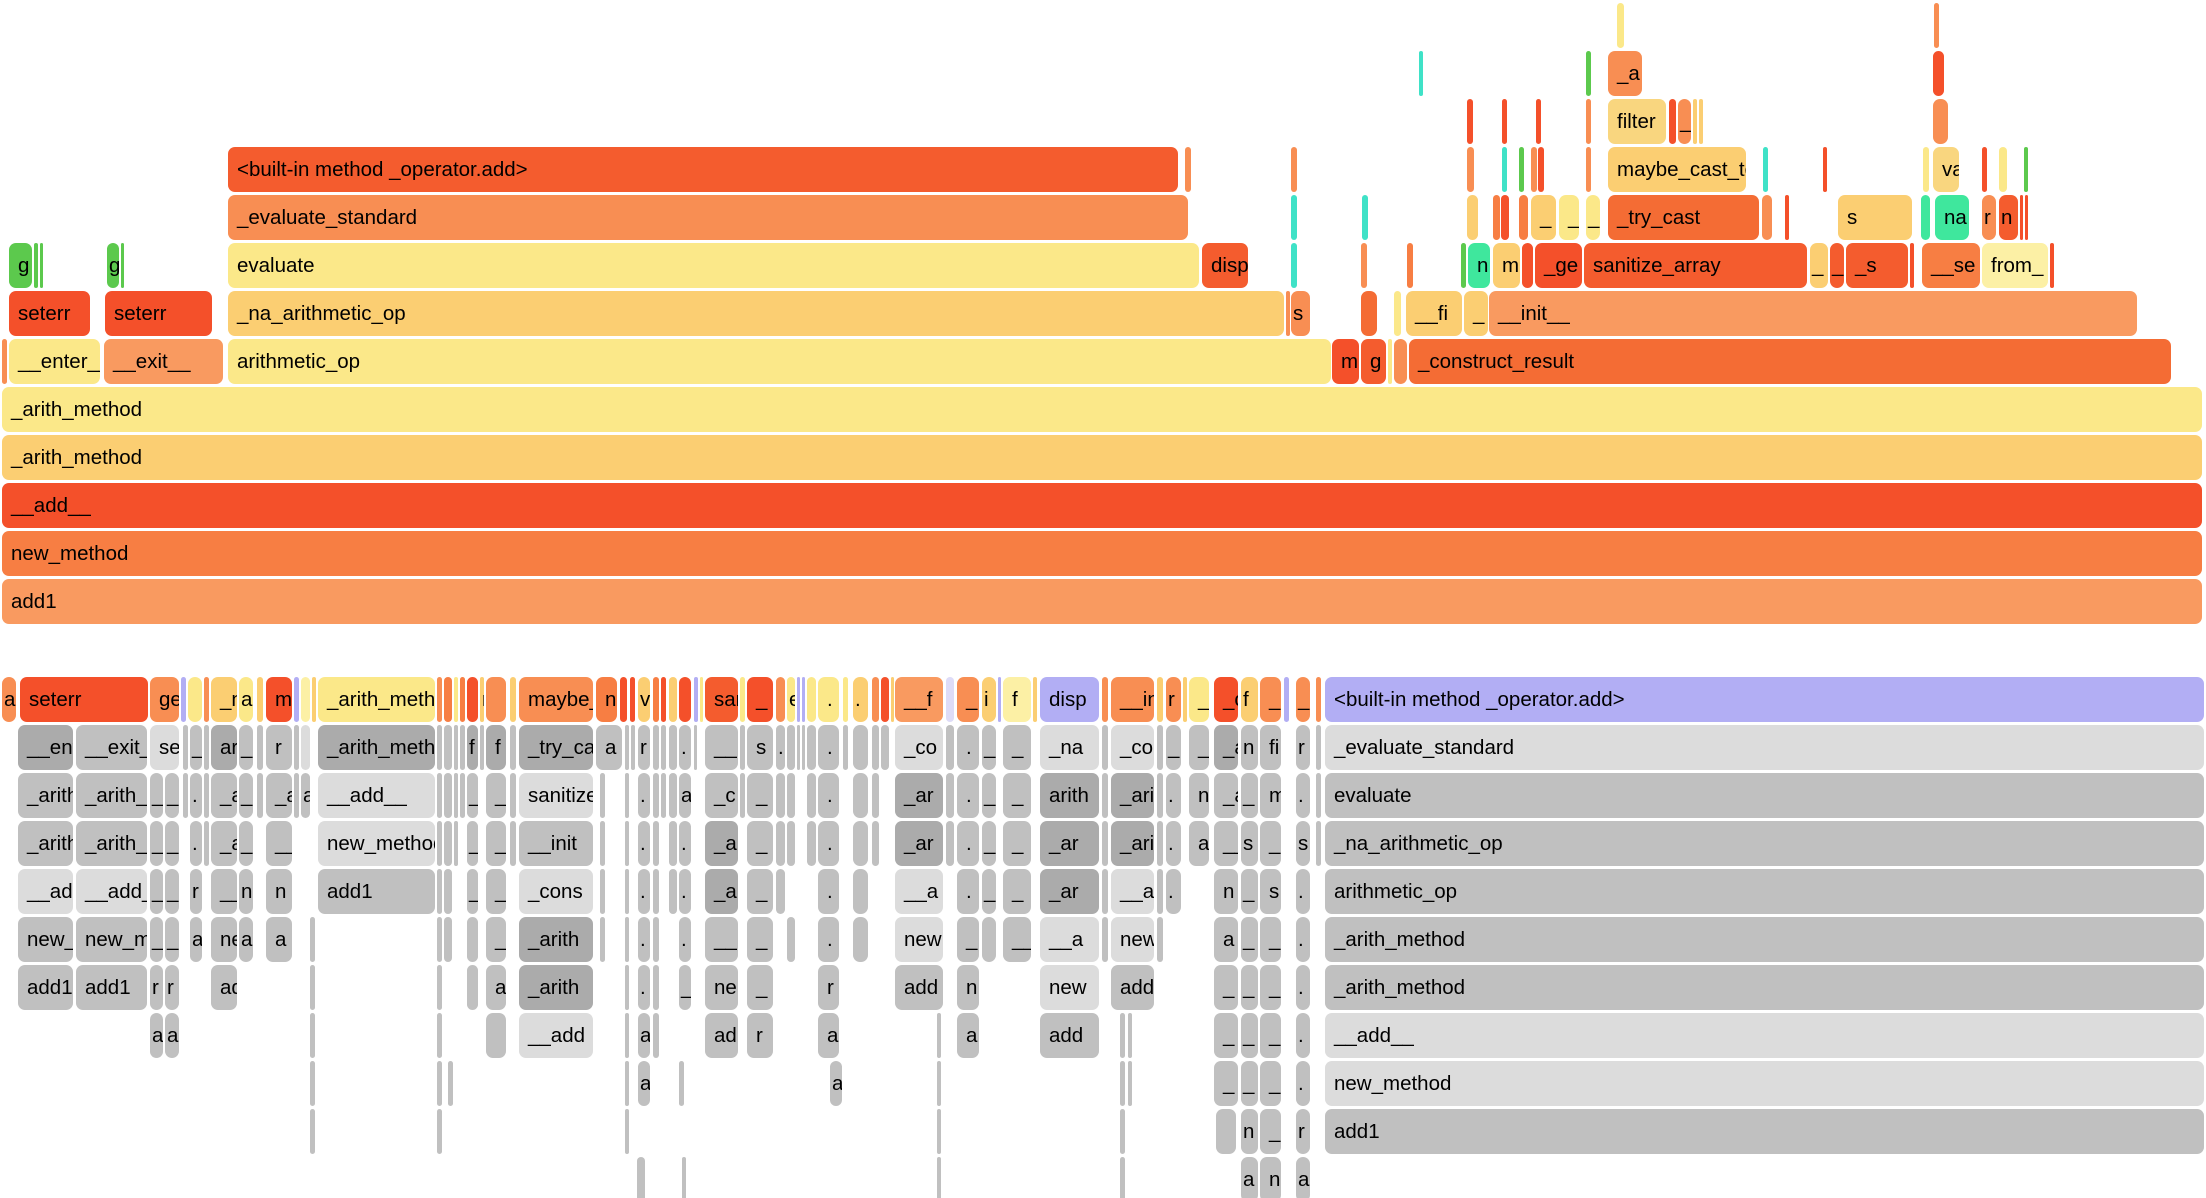  I want to click on flame-frame-g: g, so click(1373, 361).